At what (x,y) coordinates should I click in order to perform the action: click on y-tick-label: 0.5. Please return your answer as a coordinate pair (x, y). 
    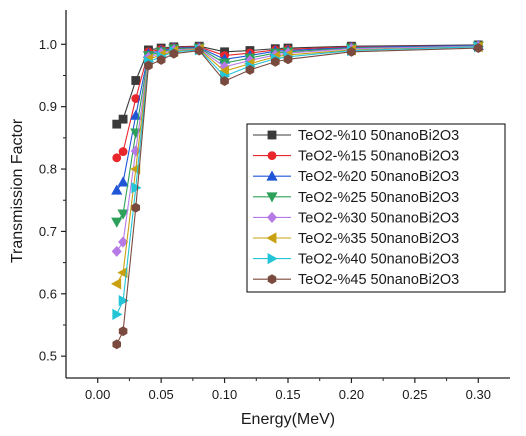
    Looking at the image, I should click on (48, 356).